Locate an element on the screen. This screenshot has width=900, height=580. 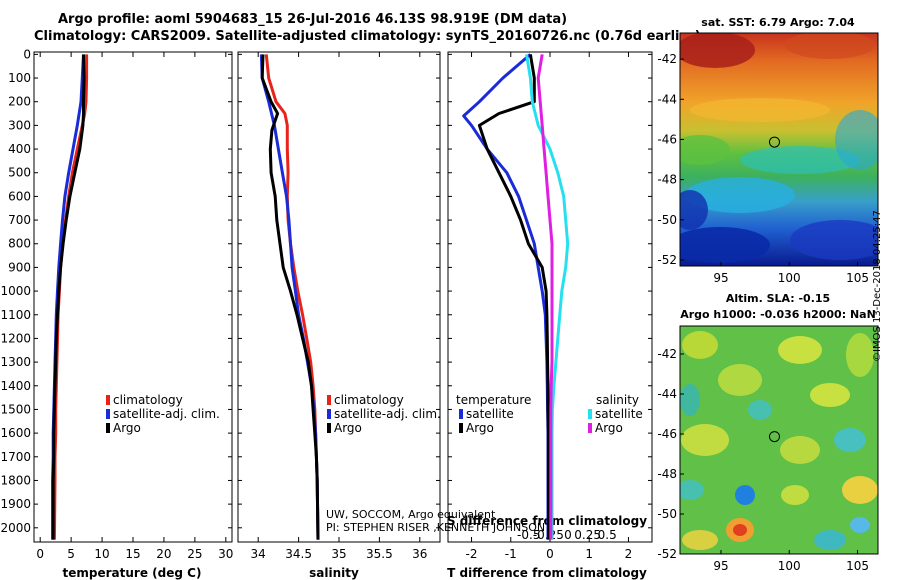
sla-map-title-line1: Altim. SLA: -0.15 is located at coordinates (778, 298).